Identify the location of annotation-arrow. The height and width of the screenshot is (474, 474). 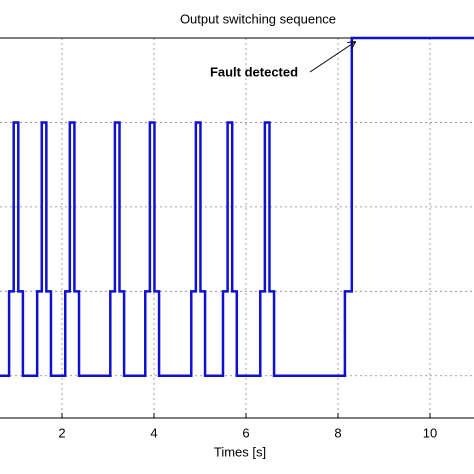
(332, 57).